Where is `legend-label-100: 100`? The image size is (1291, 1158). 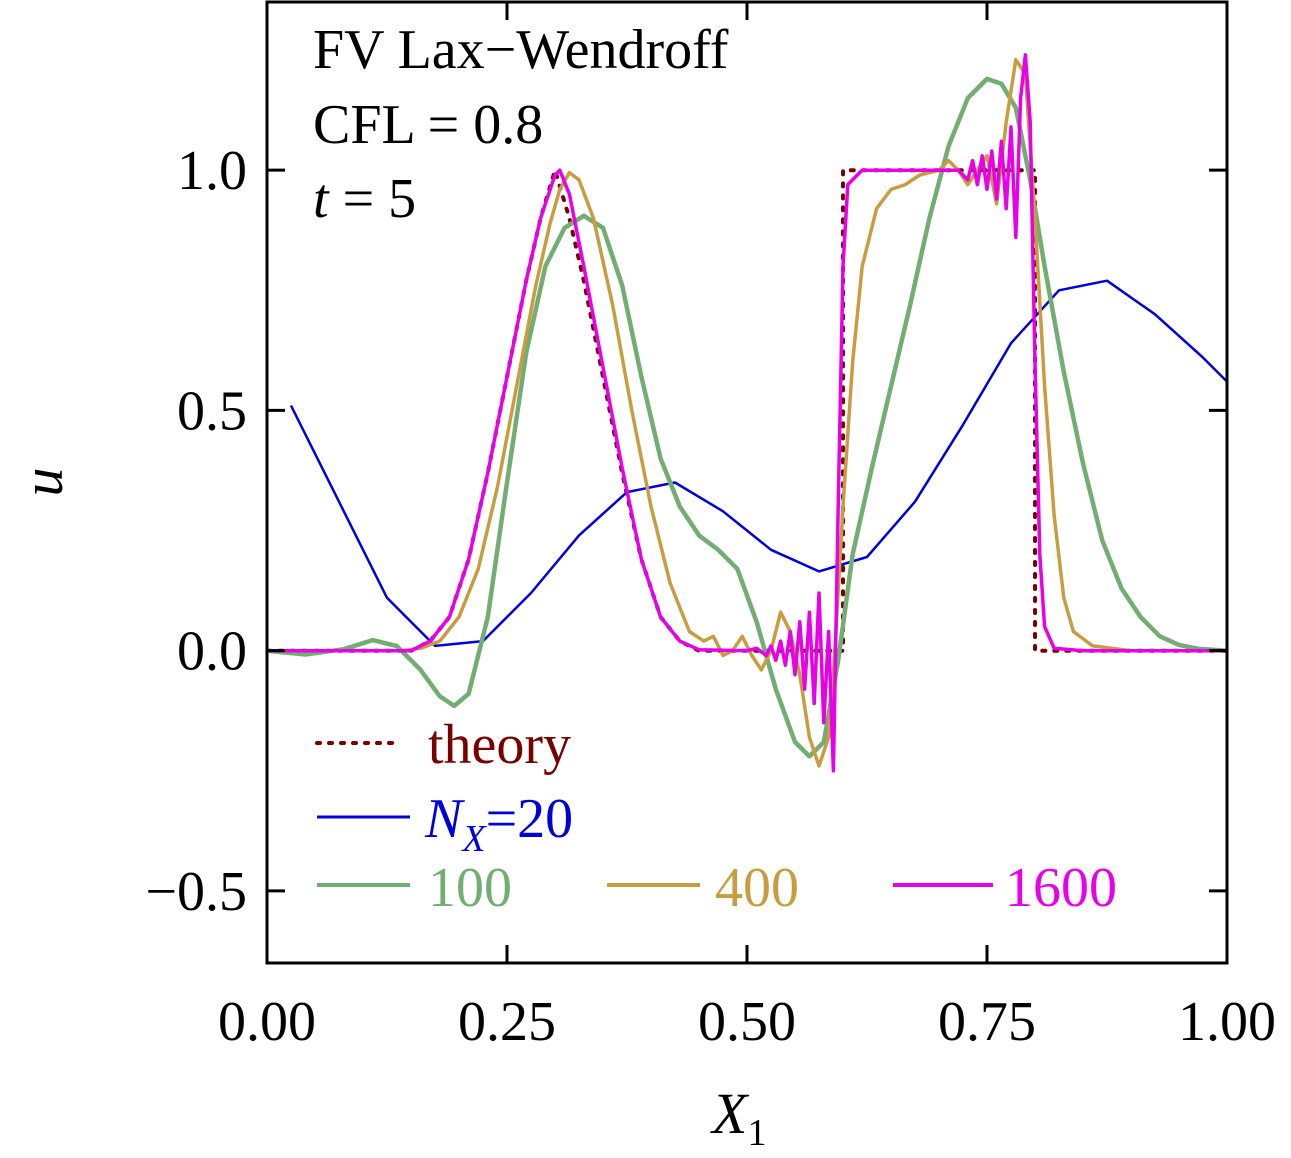
legend-label-100: 100 is located at coordinates (470, 888).